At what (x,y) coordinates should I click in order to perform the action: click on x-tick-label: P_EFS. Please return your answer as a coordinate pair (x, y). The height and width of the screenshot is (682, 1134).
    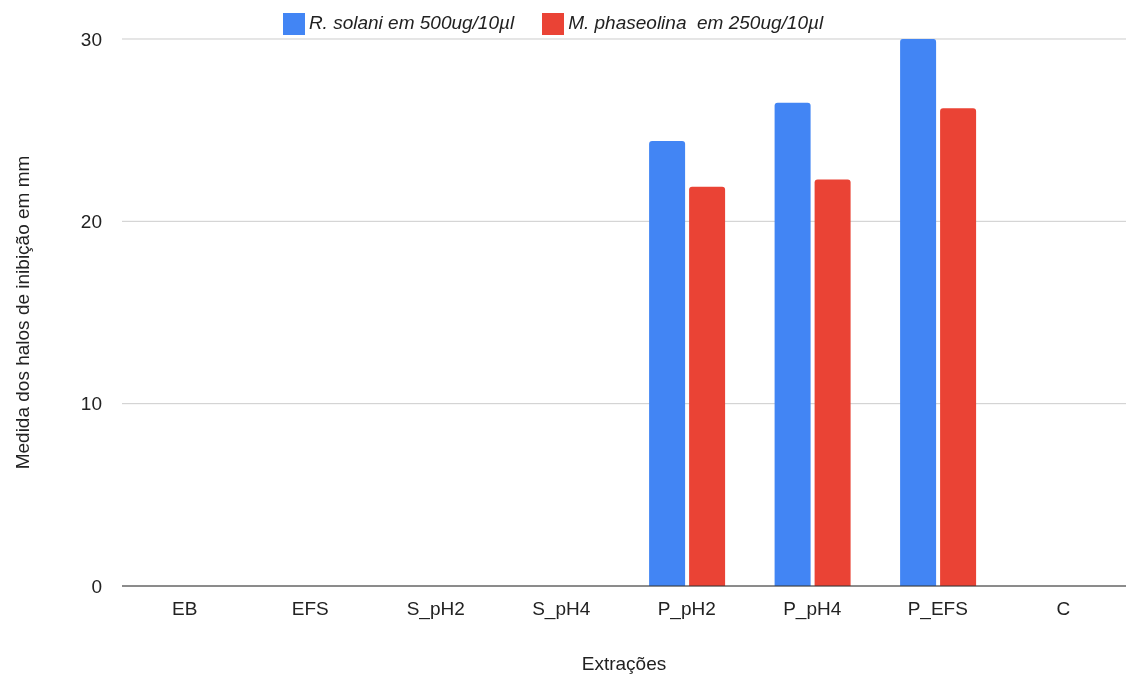
    Looking at the image, I should click on (937, 609).